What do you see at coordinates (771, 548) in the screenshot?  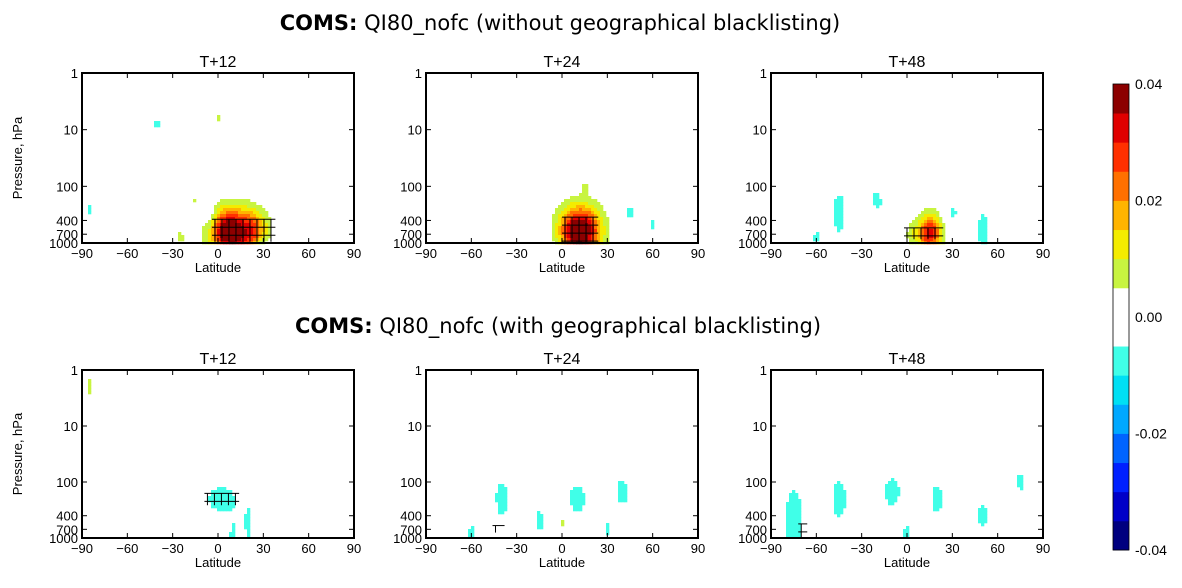 I see `x-tick-label: −90` at bounding box center [771, 548].